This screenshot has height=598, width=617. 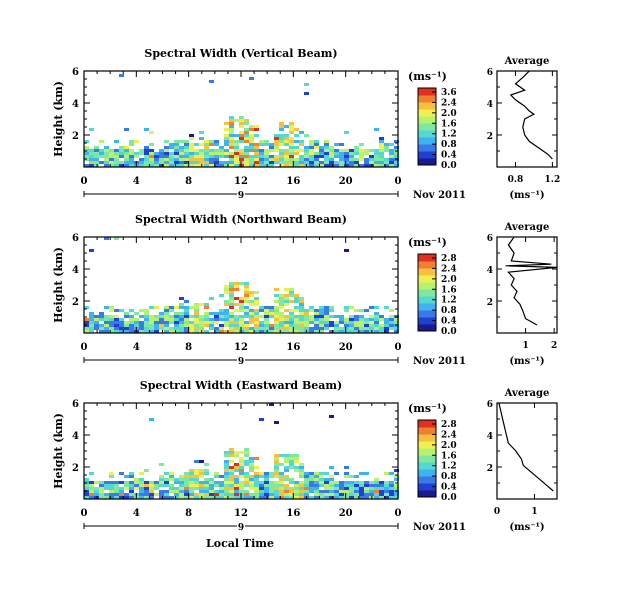 I want to click on x-axis-label: Local Time, so click(x=240, y=543).